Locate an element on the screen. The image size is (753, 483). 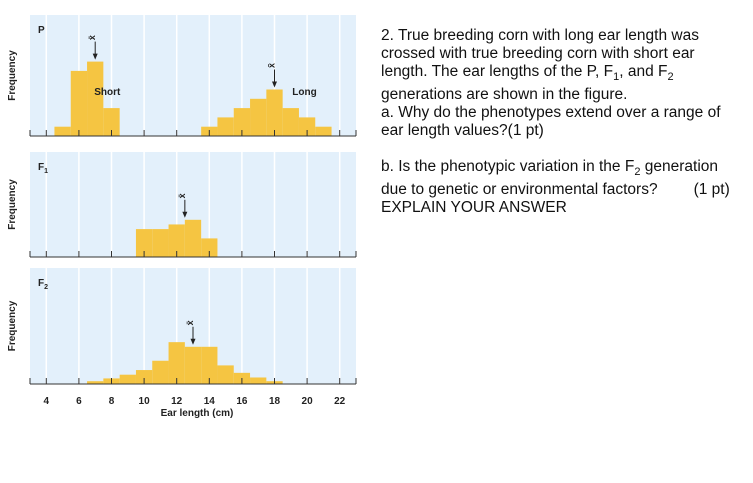
x-tick-label: 12 is located at coordinates (177, 401).